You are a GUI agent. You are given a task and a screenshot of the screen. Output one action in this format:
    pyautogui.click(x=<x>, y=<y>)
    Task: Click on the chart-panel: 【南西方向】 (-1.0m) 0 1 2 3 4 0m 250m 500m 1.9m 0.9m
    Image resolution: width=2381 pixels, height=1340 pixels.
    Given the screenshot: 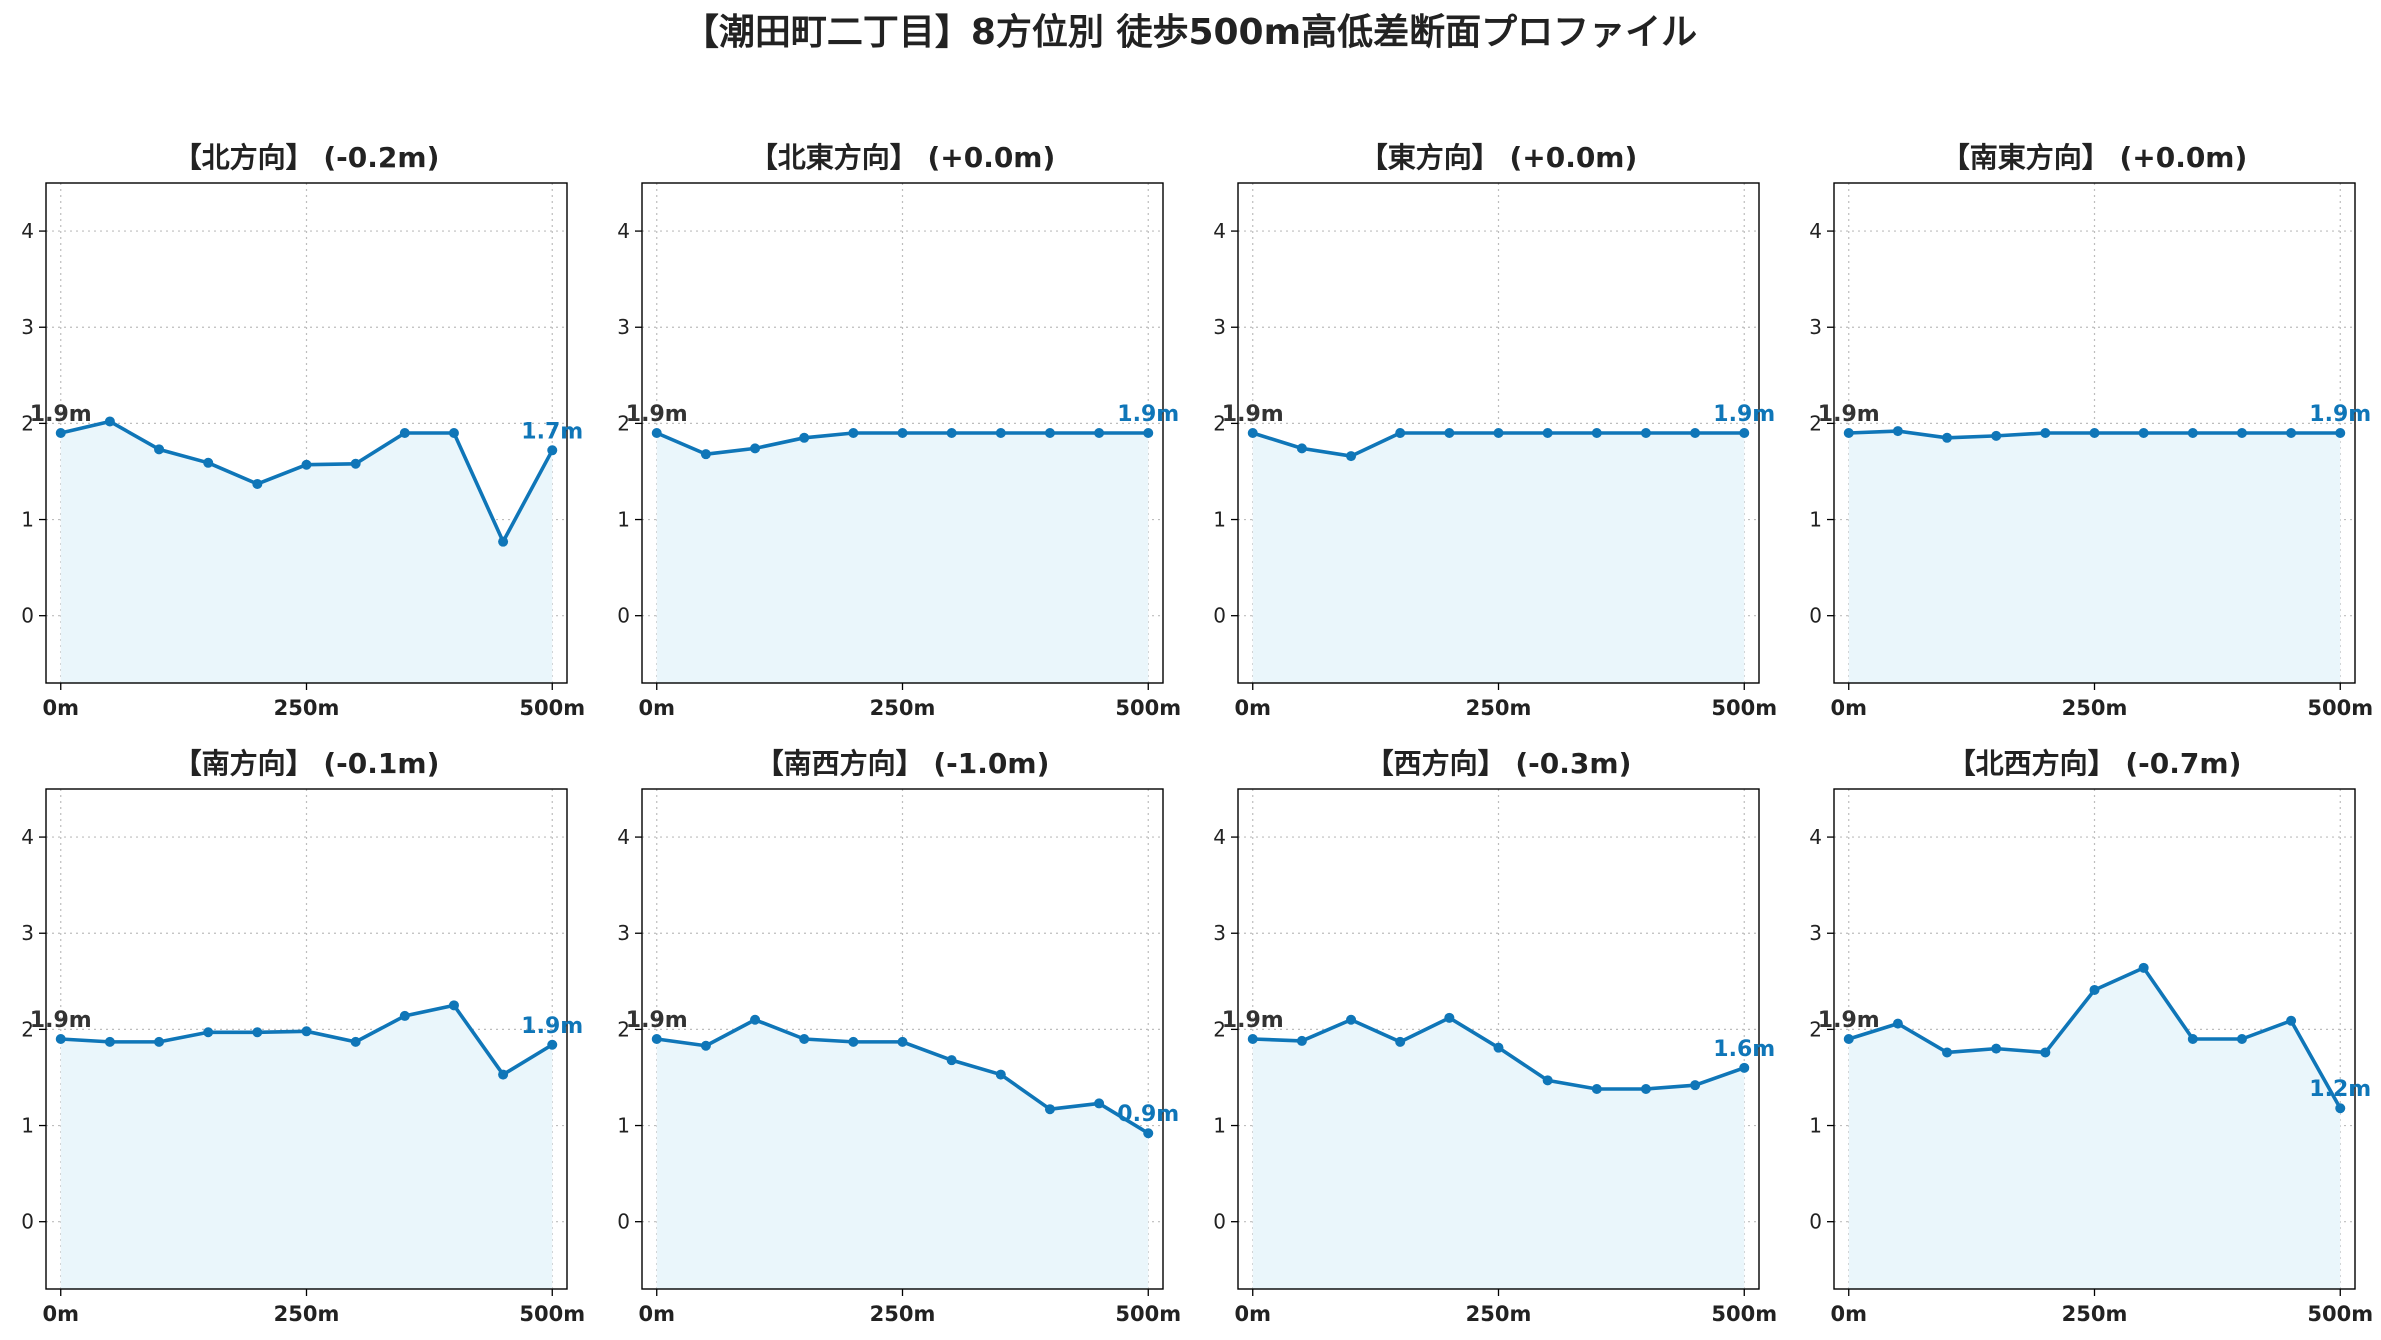 What is the action you would take?
    pyautogui.click(x=899, y=1036)
    